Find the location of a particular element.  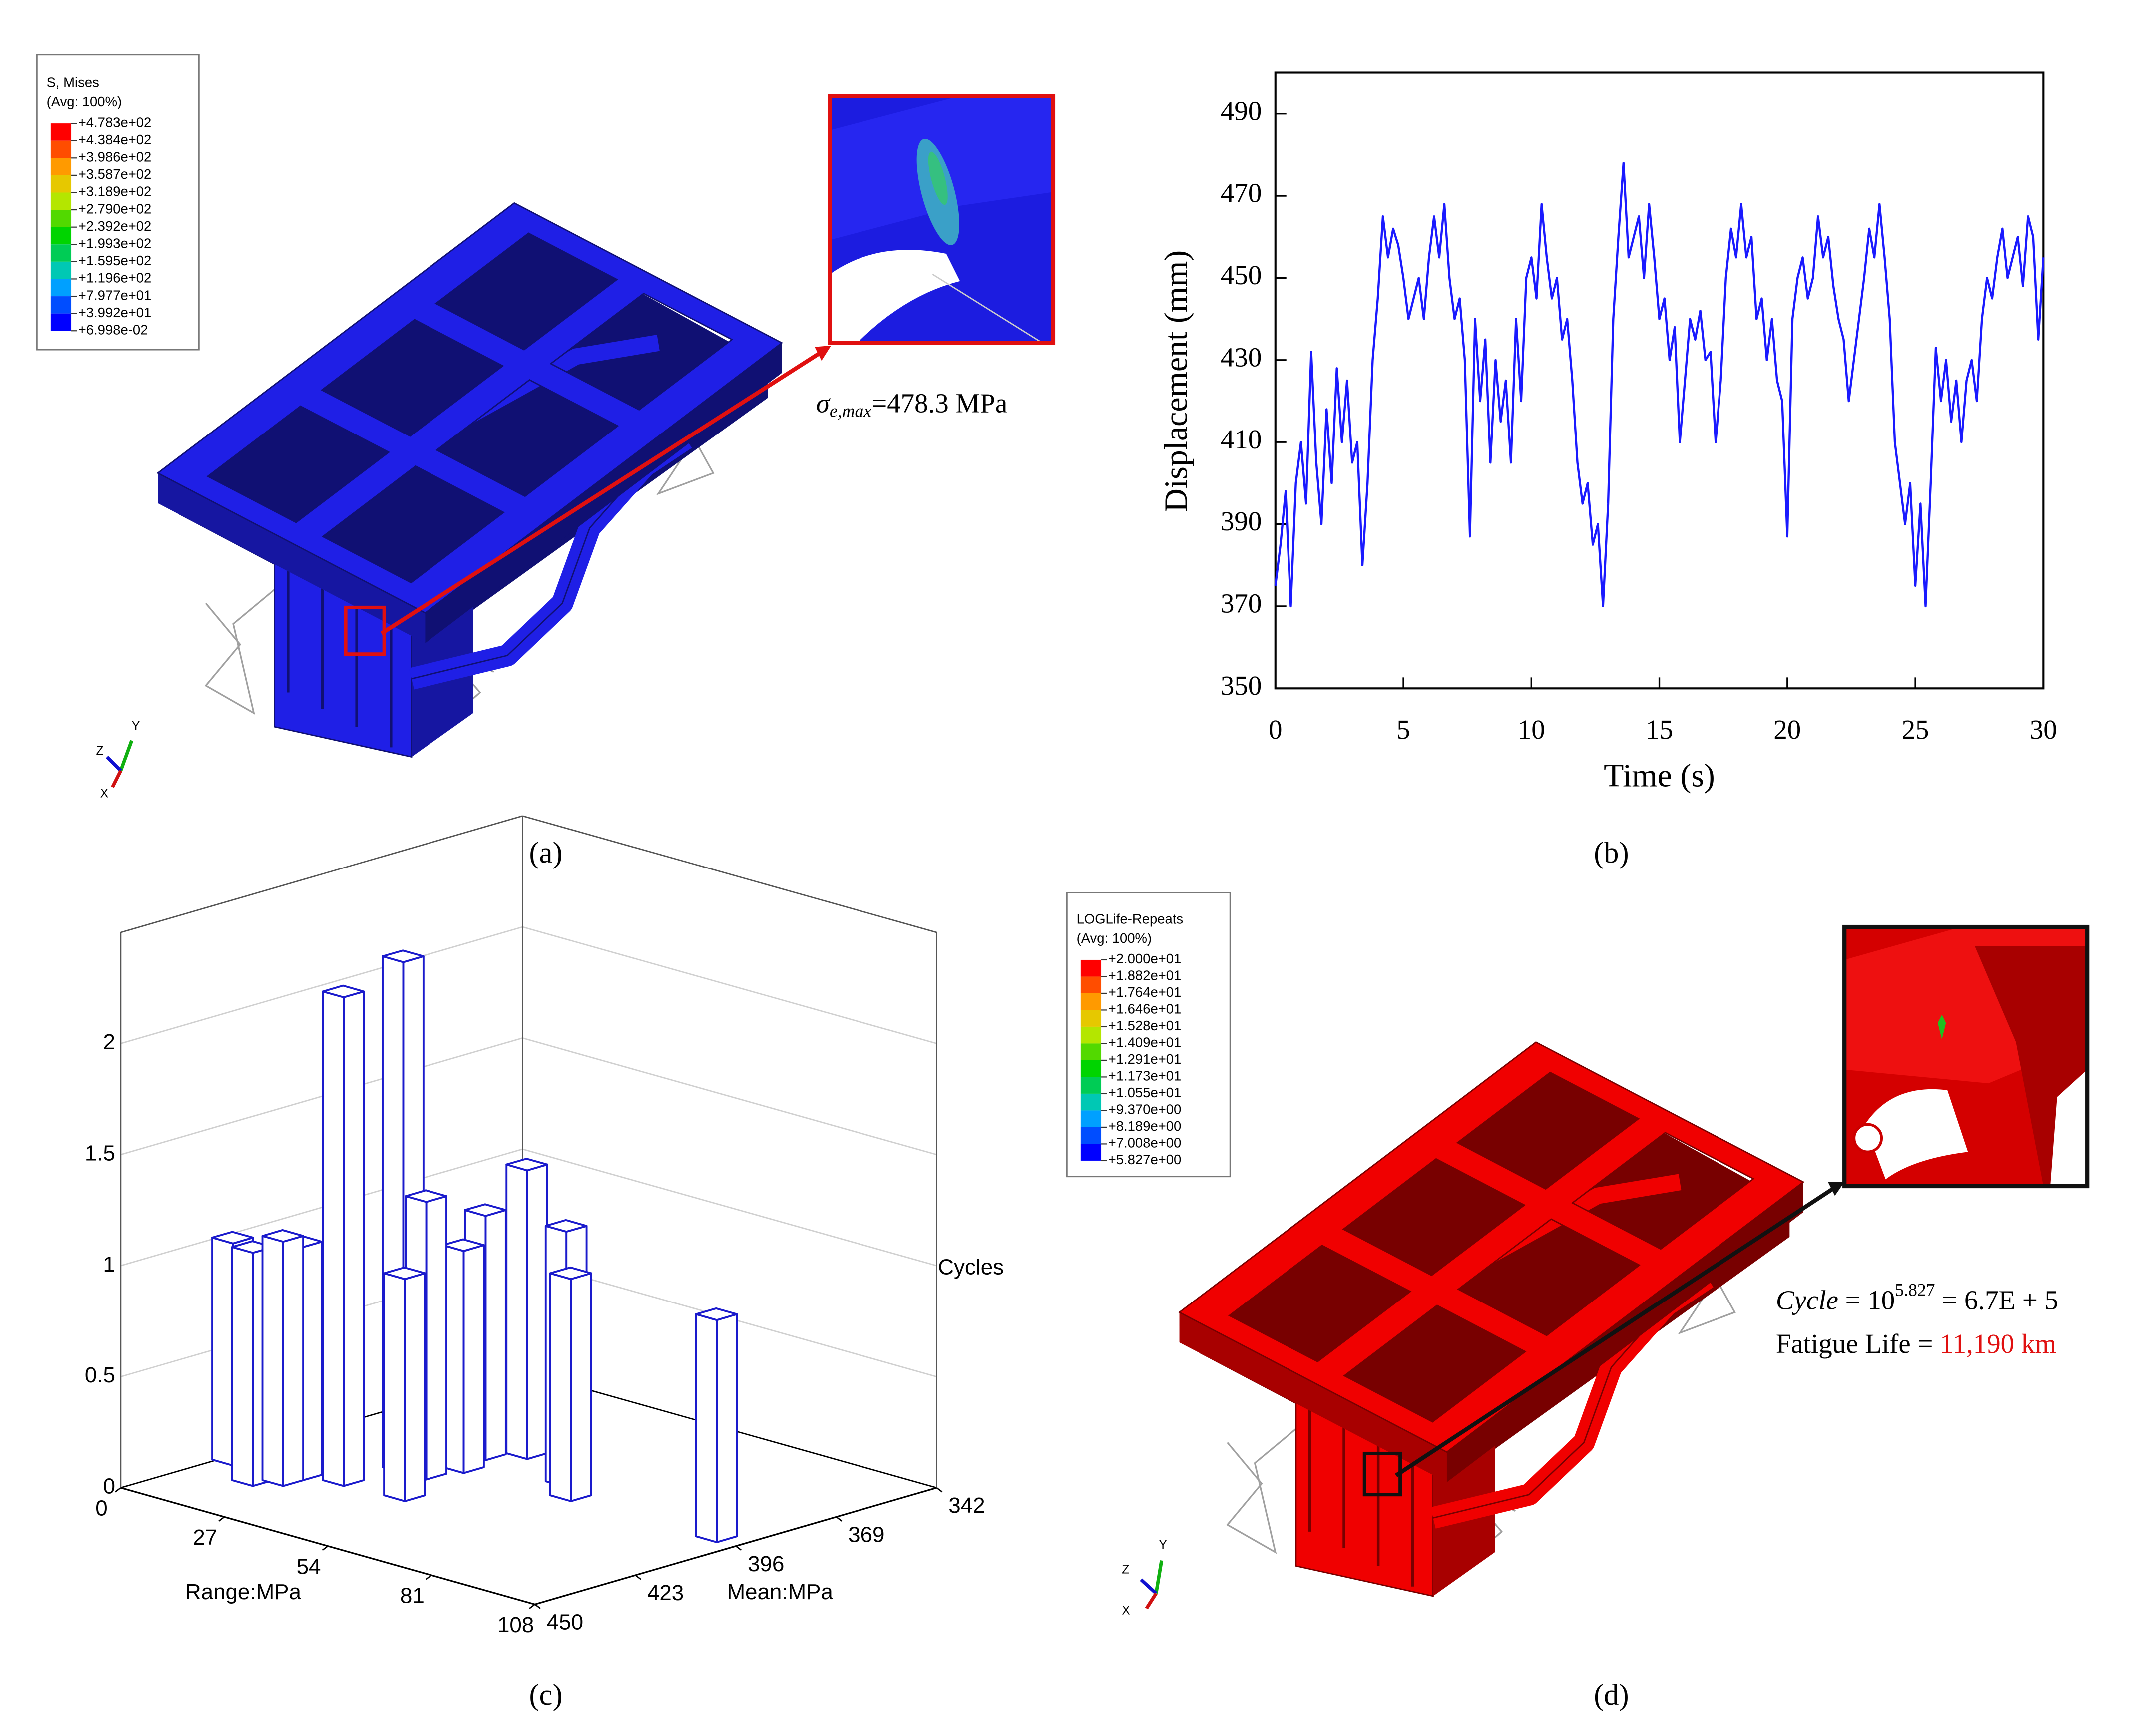

y-tick-label: 423 is located at coordinates (666, 1593).